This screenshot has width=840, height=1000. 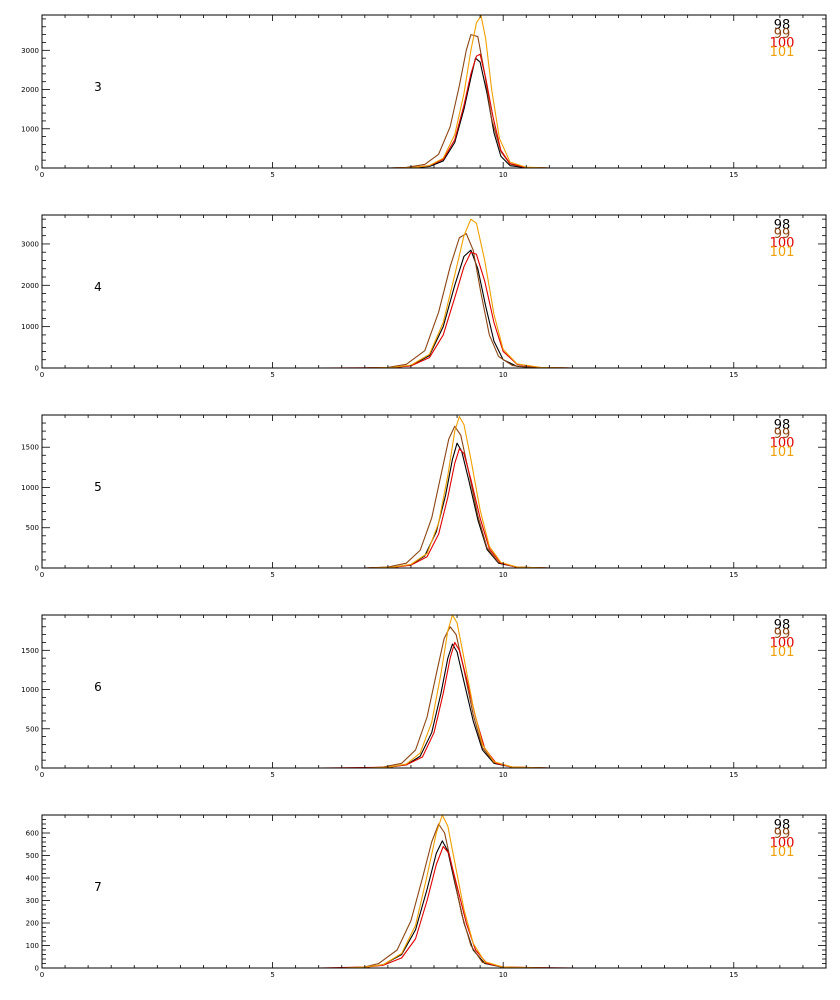 I want to click on y-tick-label: 100, so click(x=32, y=946).